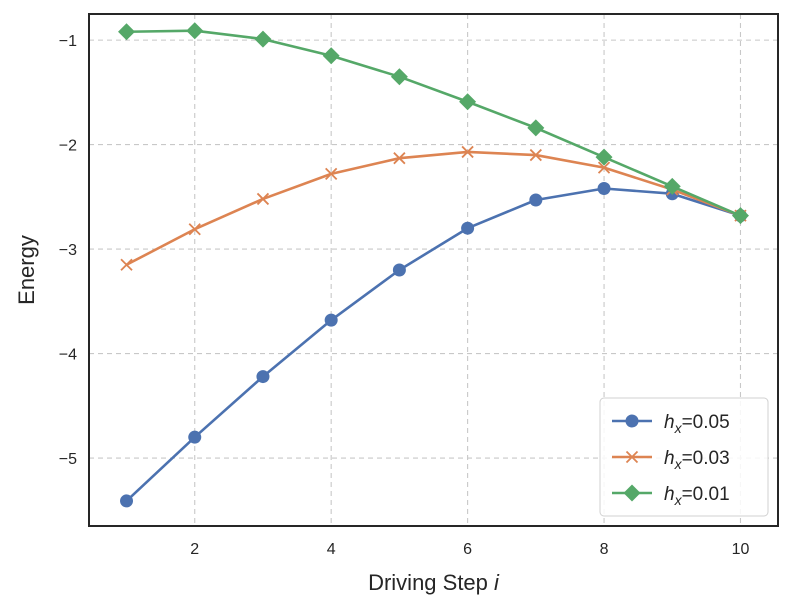 Image resolution: width=792 pixels, height=614 pixels. What do you see at coordinates (497, 582) in the screenshot?
I see `x-axis-title-variable: i` at bounding box center [497, 582].